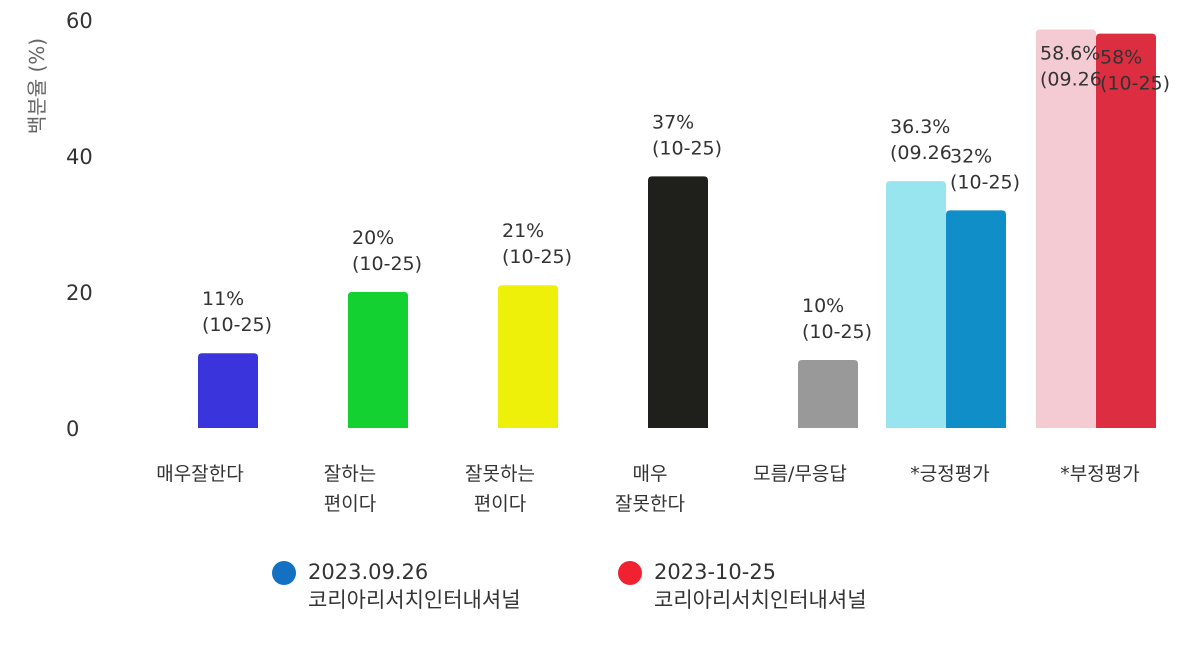 The width and height of the screenshot is (1190, 660). I want to click on data-label: 10%, so click(823, 306).